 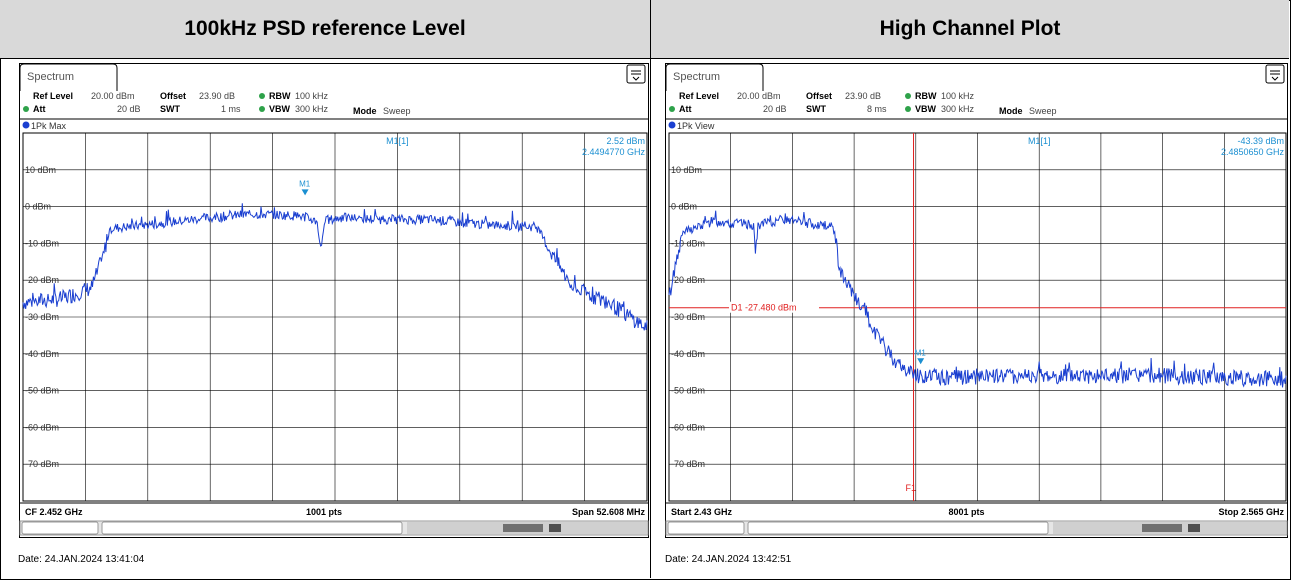 I want to click on footer-center-label: 1001 pts, so click(x=324, y=512).